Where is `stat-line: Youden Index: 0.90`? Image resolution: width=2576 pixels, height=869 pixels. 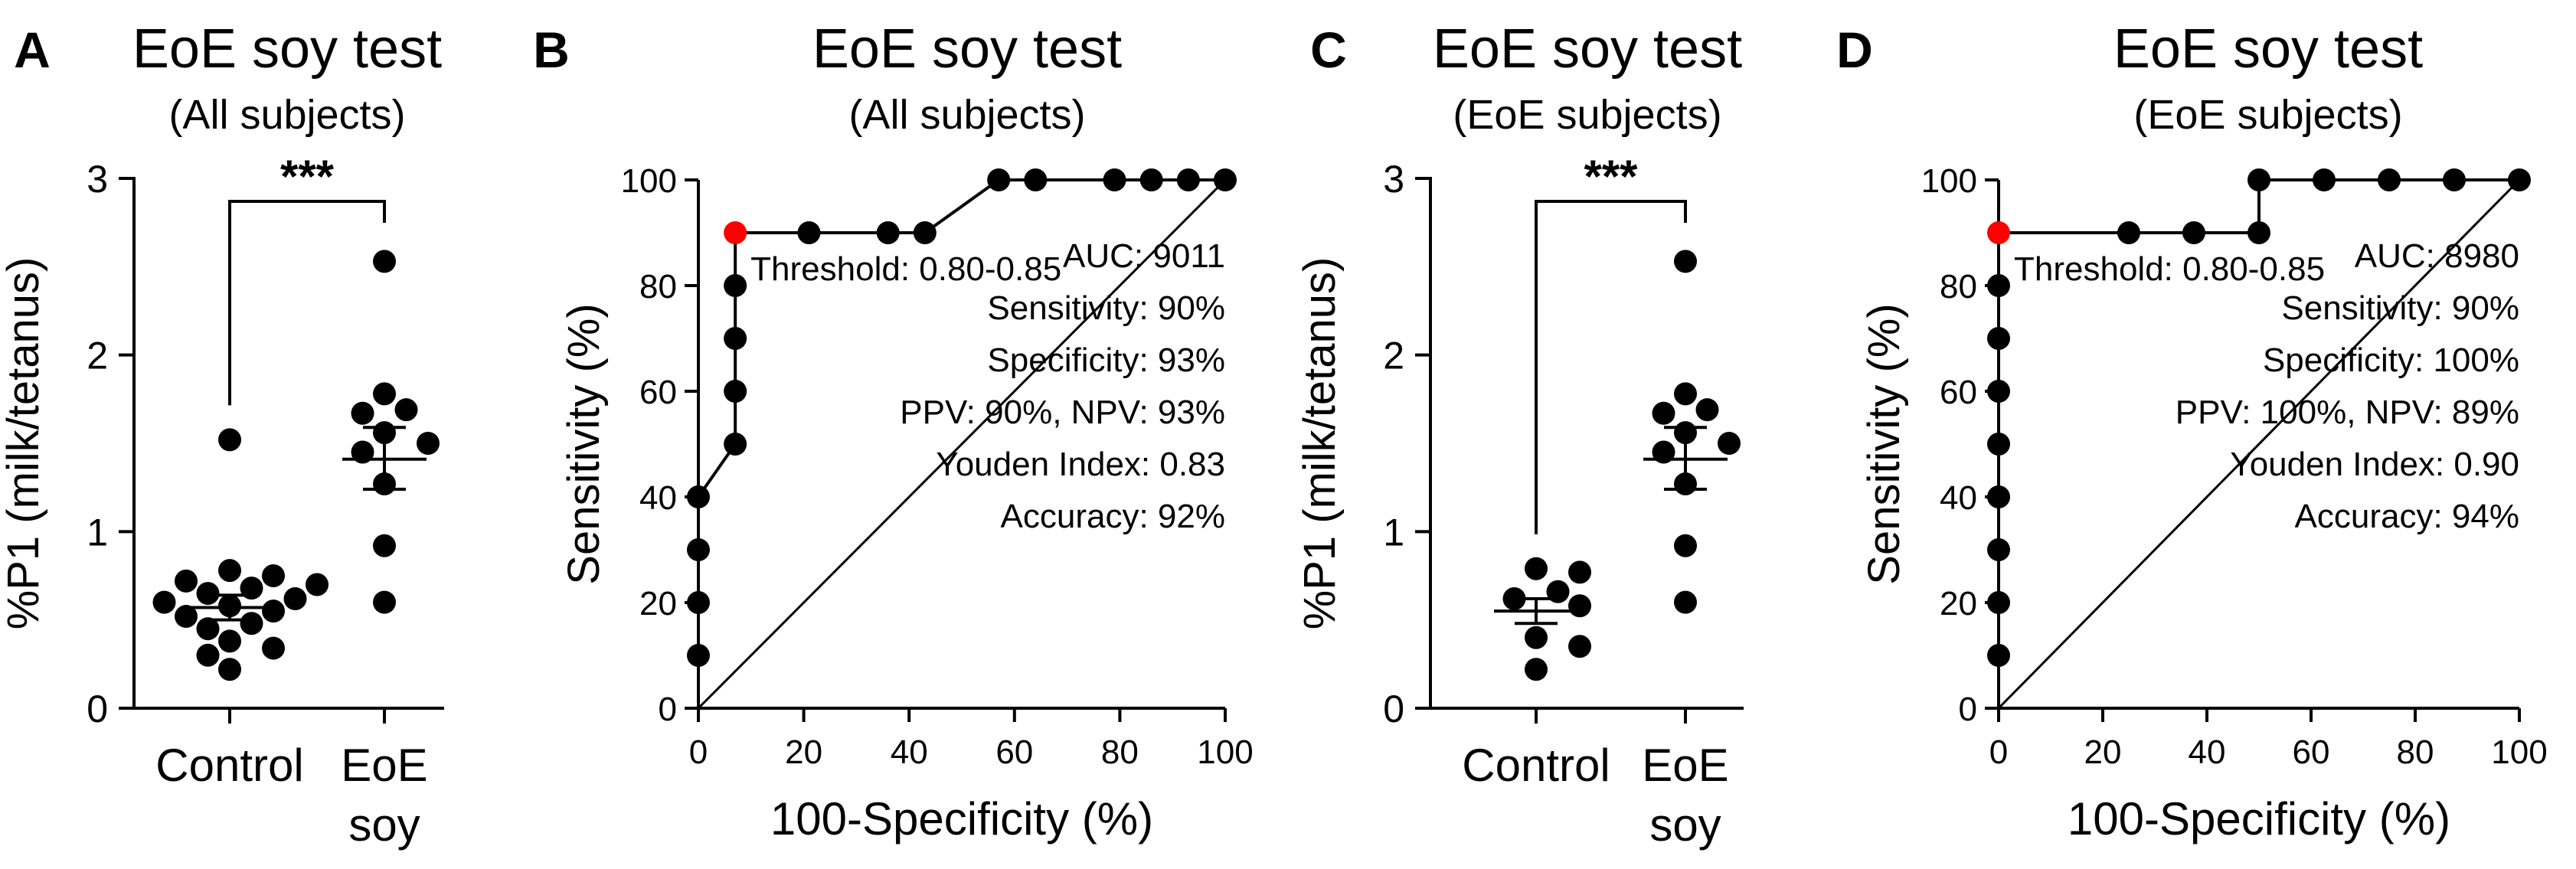
stat-line: Youden Index: 0.90 is located at coordinates (2374, 464).